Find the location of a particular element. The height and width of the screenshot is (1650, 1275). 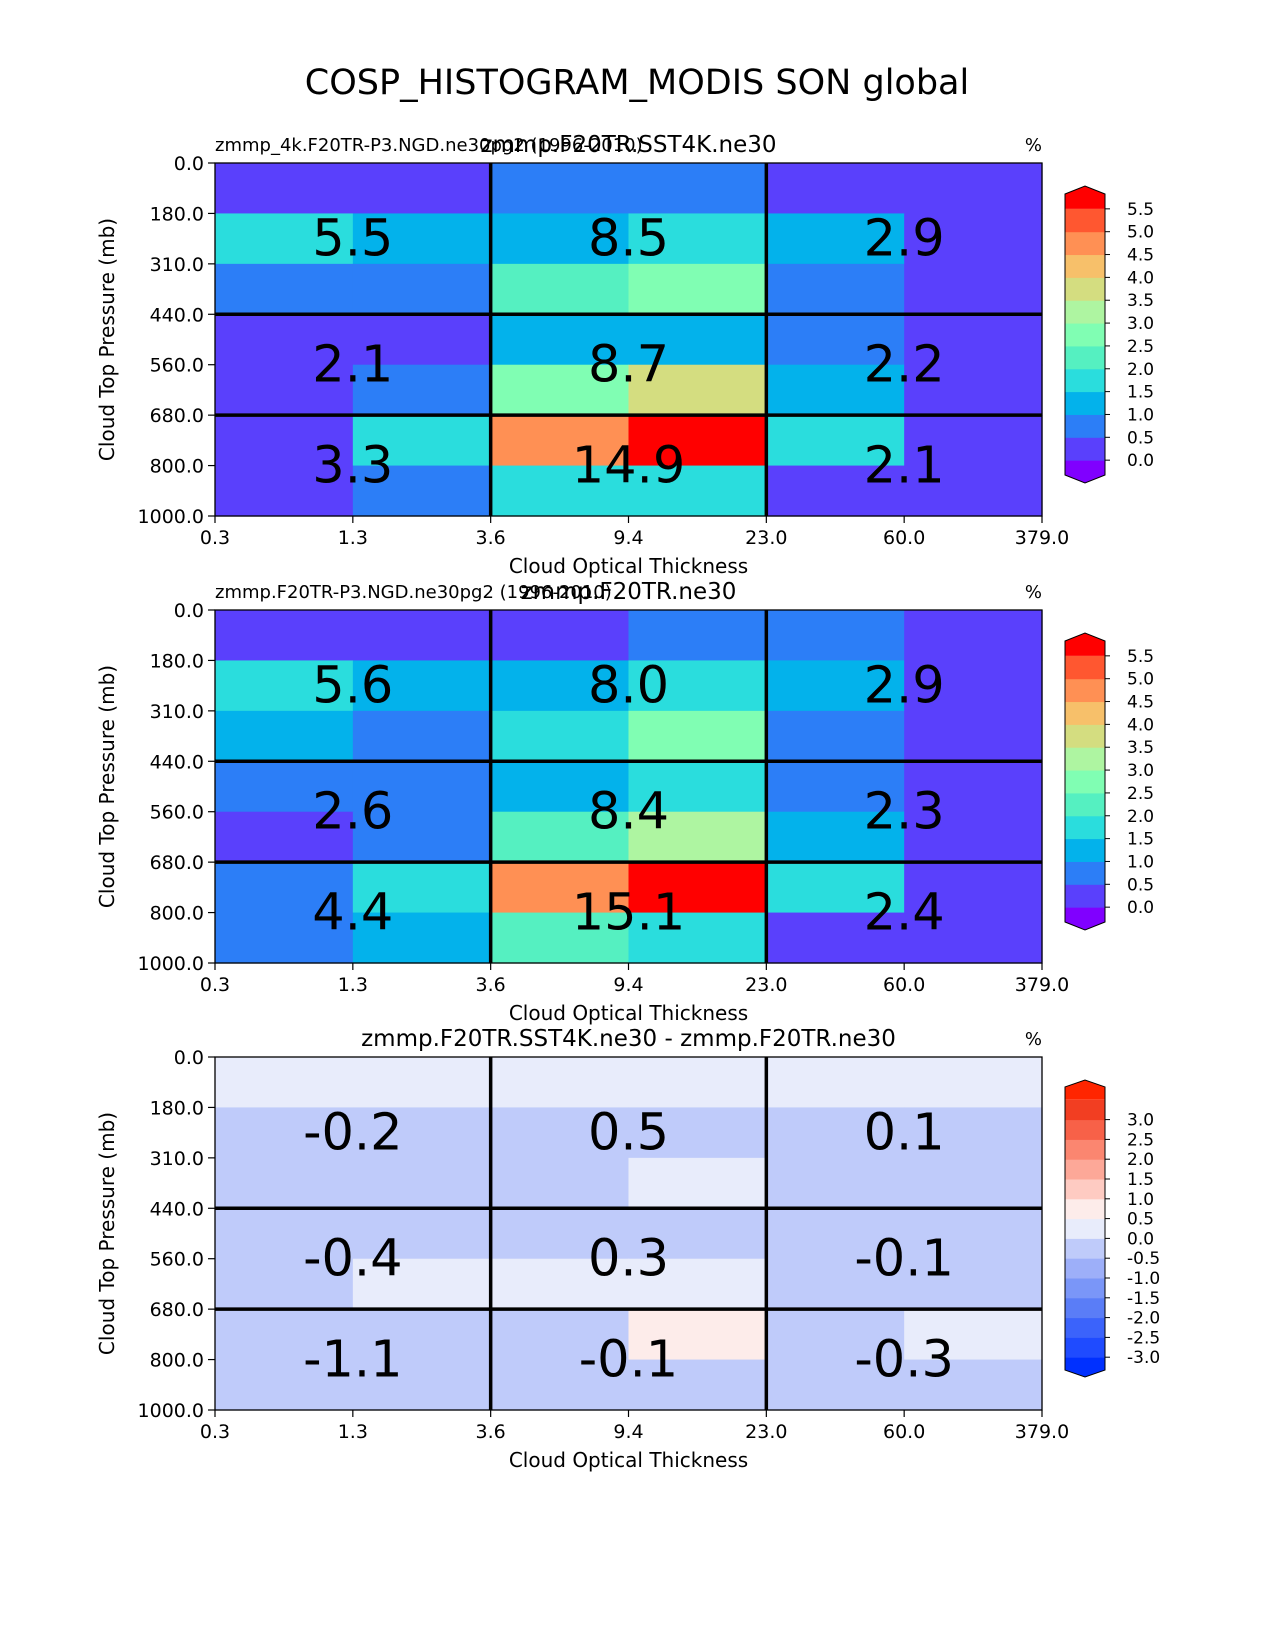

colorbar-tick-label: 5.5 is located at coordinates (1140, 210).